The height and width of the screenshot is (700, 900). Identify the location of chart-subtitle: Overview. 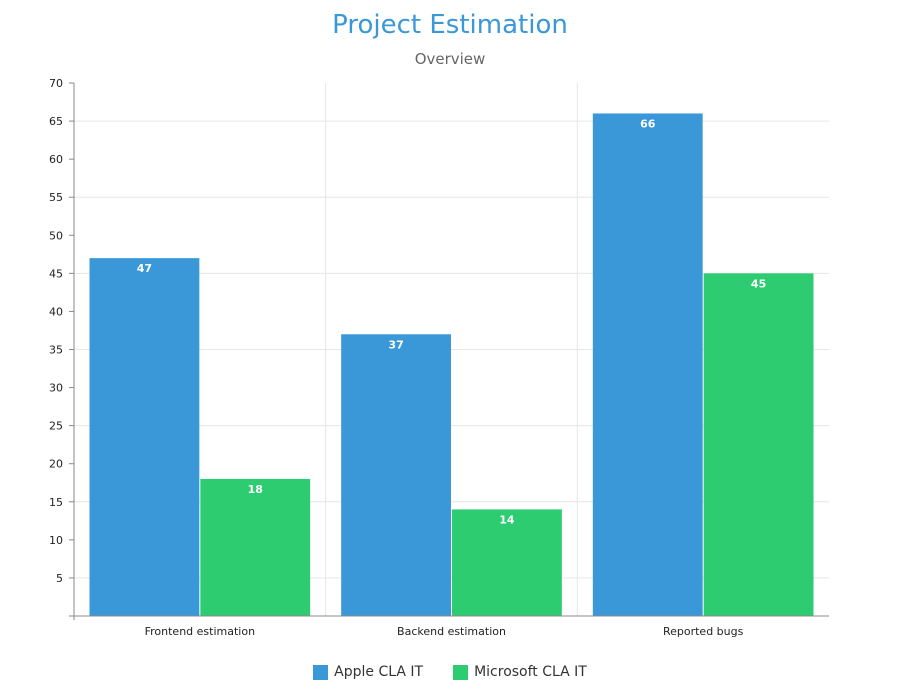
(450, 59).